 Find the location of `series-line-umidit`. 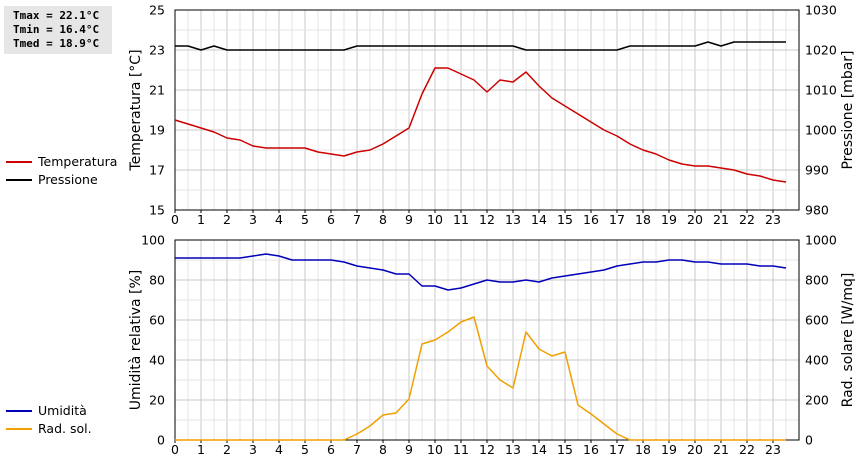

series-line-umidit is located at coordinates (481, 272).